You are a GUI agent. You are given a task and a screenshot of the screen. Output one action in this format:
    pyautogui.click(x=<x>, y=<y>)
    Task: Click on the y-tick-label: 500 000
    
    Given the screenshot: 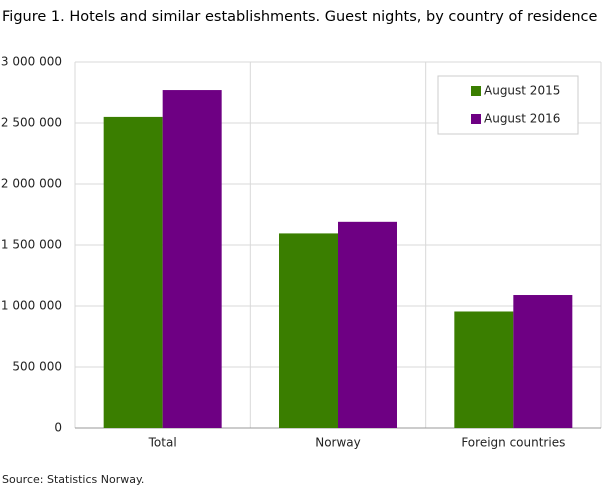 What is the action you would take?
    pyautogui.click(x=37, y=367)
    